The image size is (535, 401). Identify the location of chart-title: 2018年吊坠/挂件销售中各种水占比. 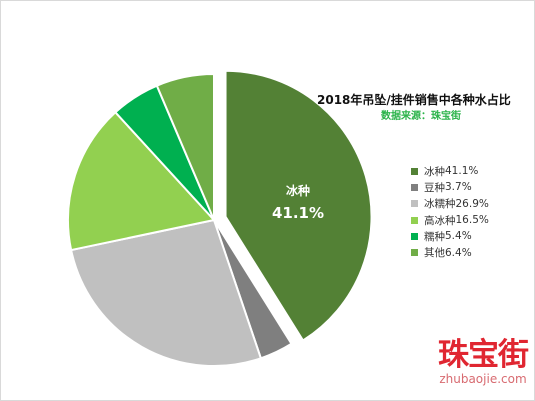
(414, 100).